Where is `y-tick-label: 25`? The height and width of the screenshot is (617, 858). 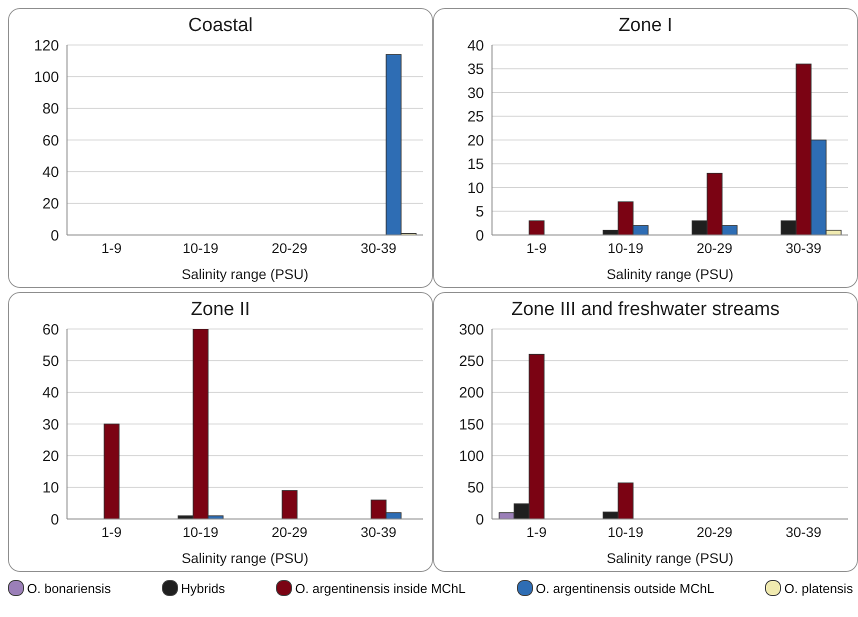 y-tick-label: 25 is located at coordinates (475, 117).